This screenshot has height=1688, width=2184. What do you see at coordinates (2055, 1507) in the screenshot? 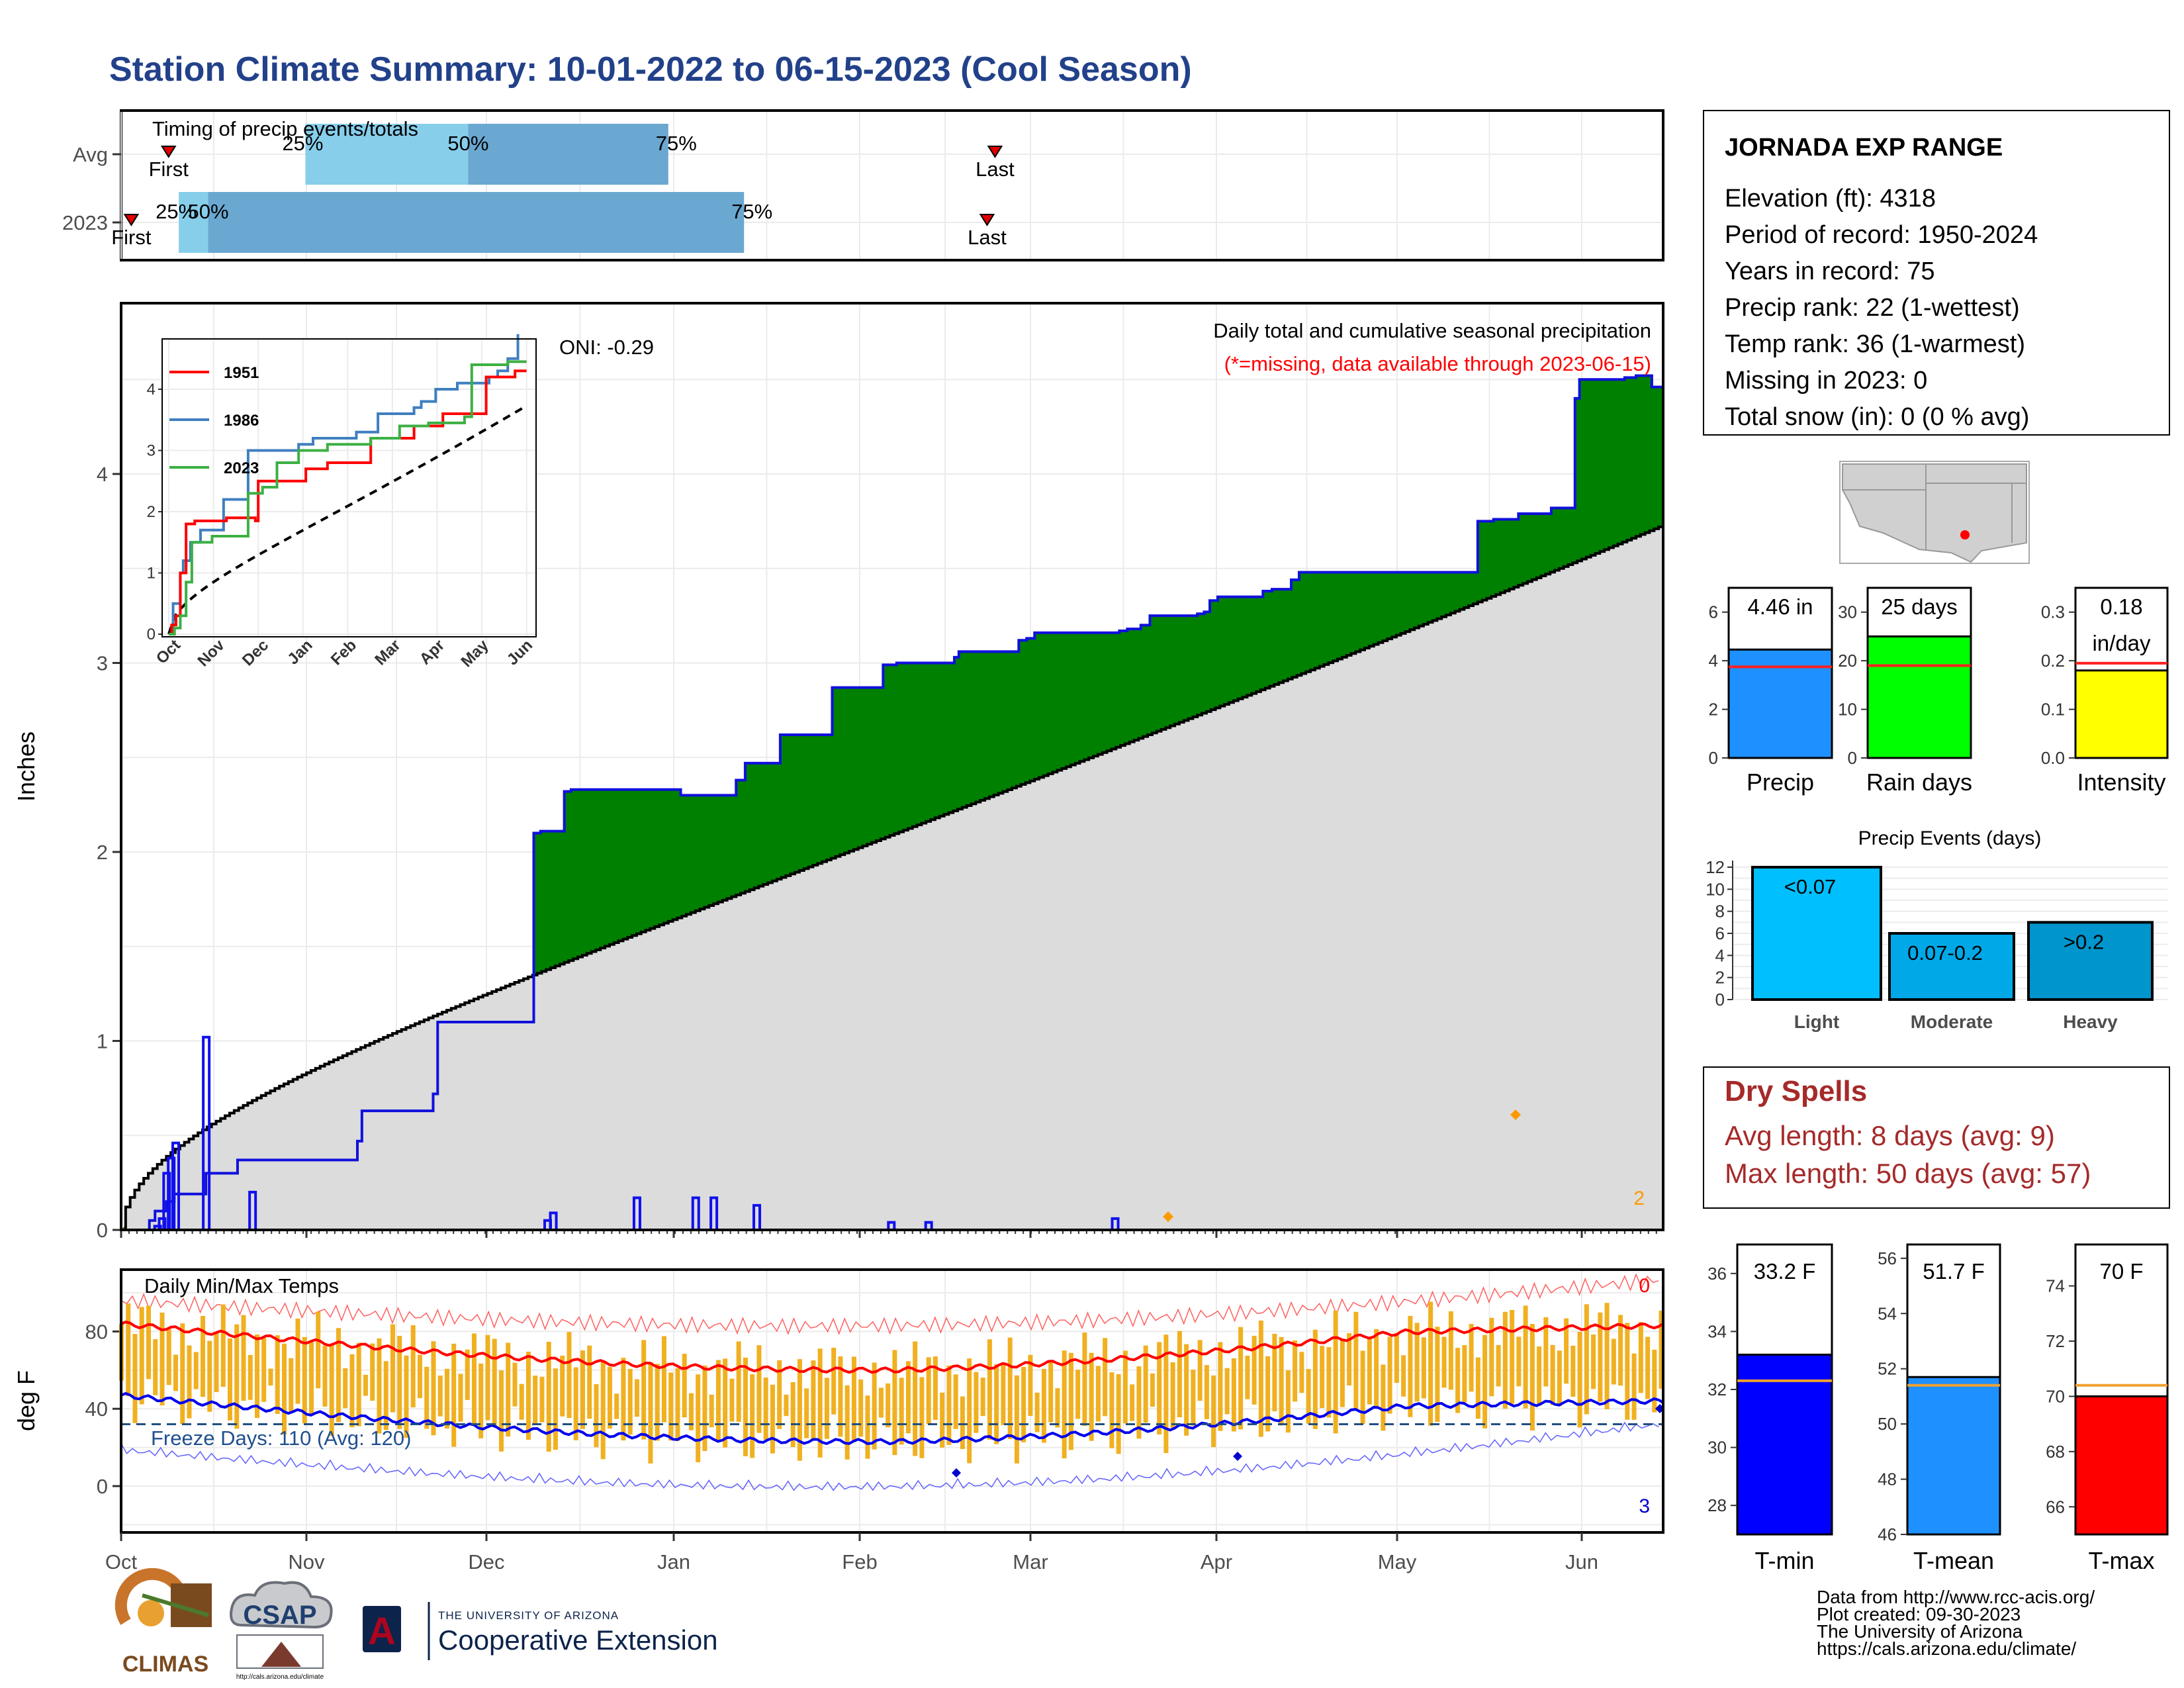
I see `temp-bar-tick-label: 66` at bounding box center [2055, 1507].